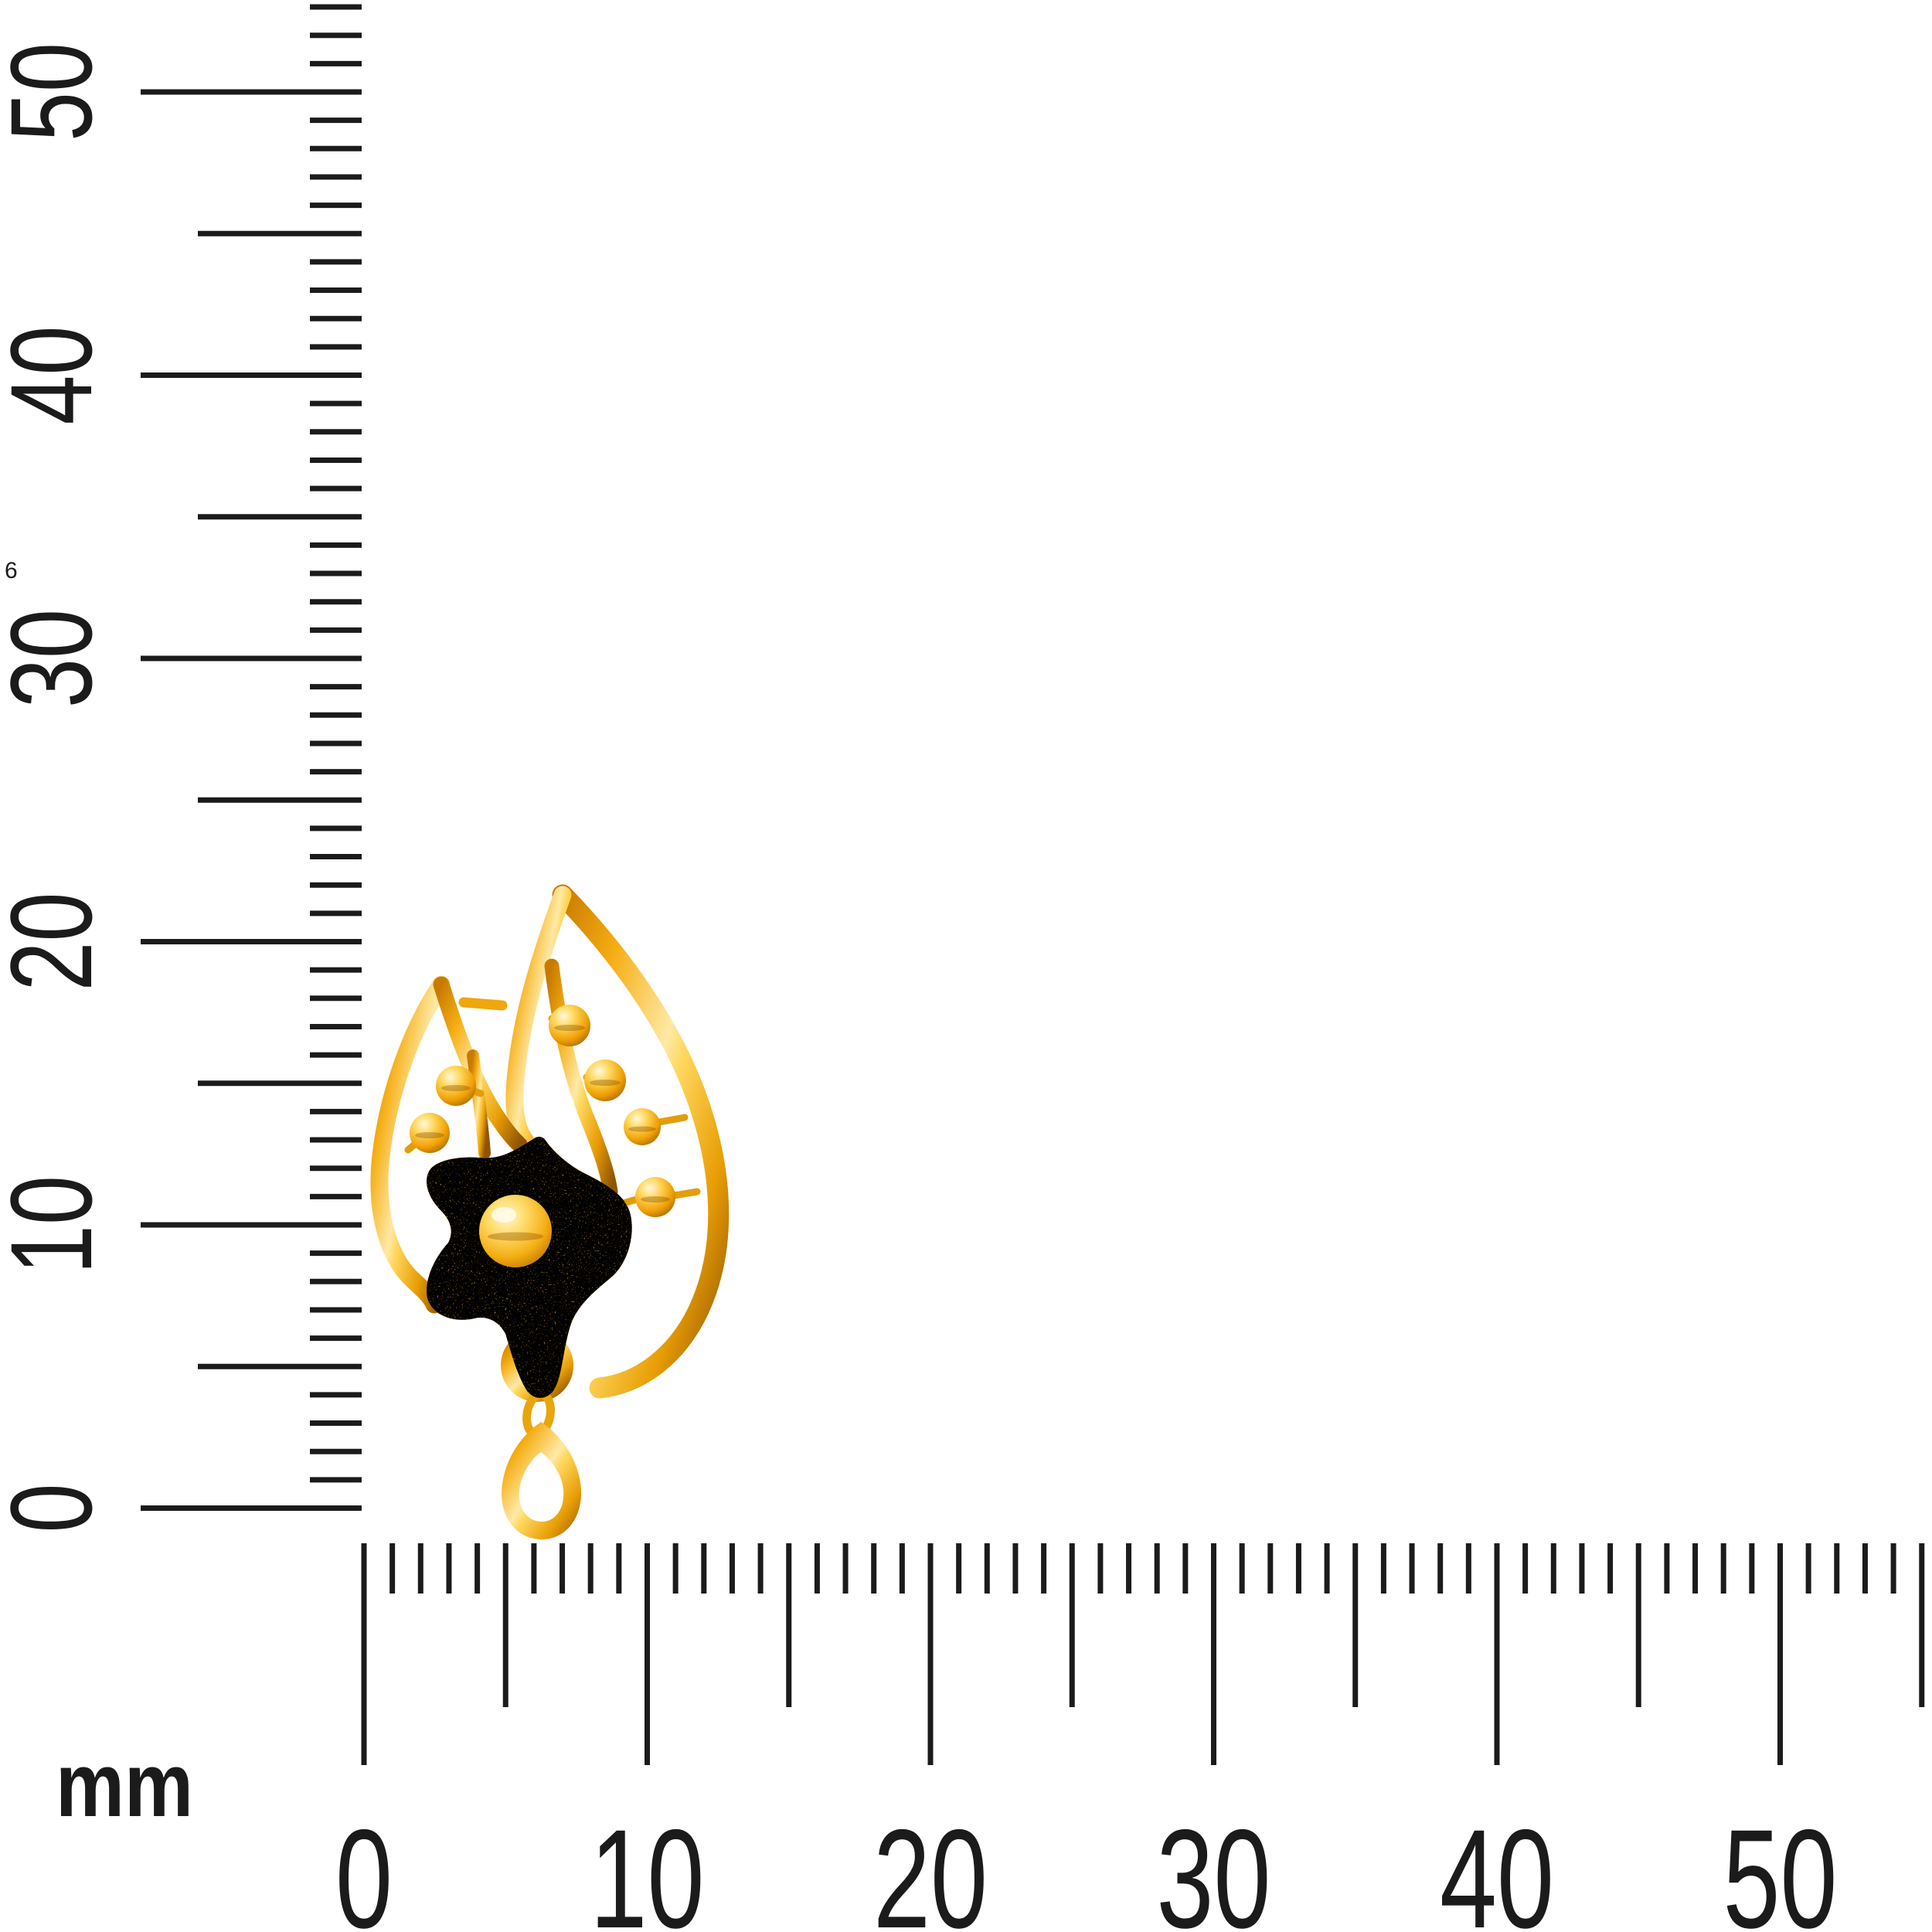 The image size is (1932, 1932). What do you see at coordinates (483, 1004) in the screenshot?
I see `leaf-bridge` at bounding box center [483, 1004].